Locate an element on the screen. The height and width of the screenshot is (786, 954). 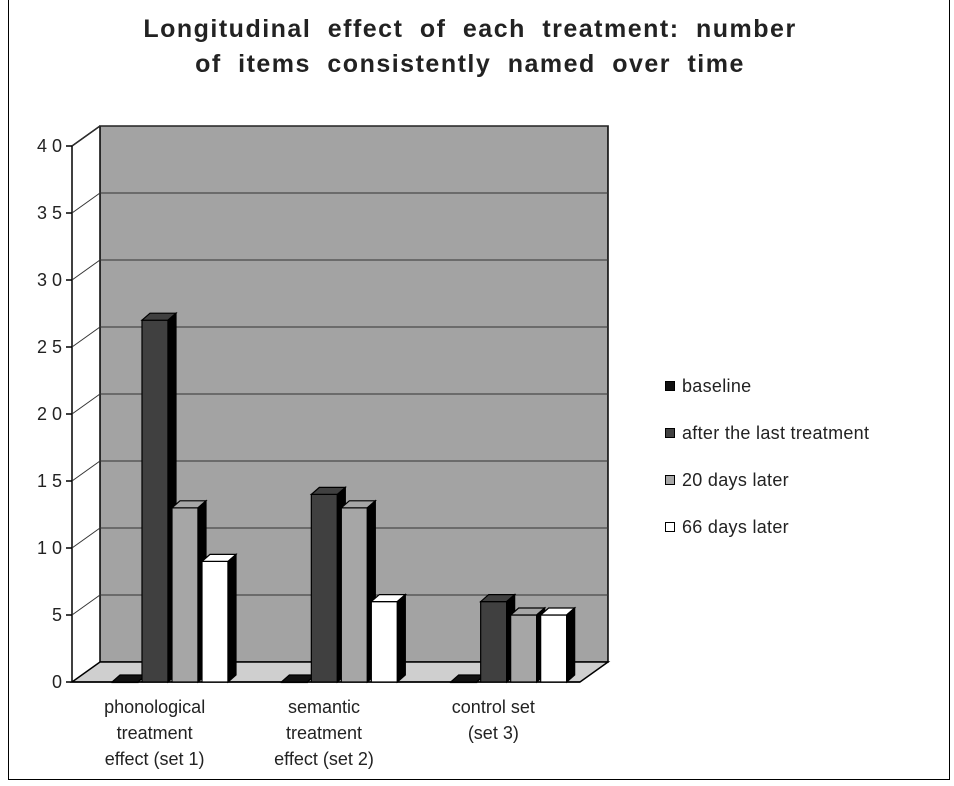
y-tick-label: 4 0 is located at coordinates (49, 146).